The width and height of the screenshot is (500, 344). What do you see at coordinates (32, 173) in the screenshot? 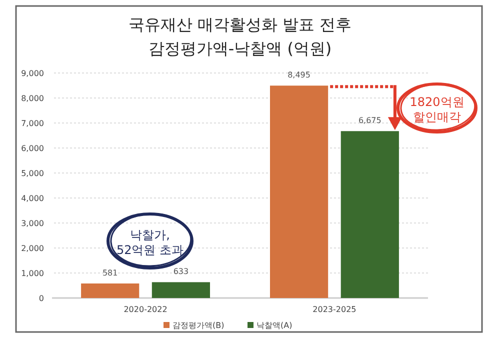
I see `y-tick-label: 5,000` at bounding box center [32, 173].